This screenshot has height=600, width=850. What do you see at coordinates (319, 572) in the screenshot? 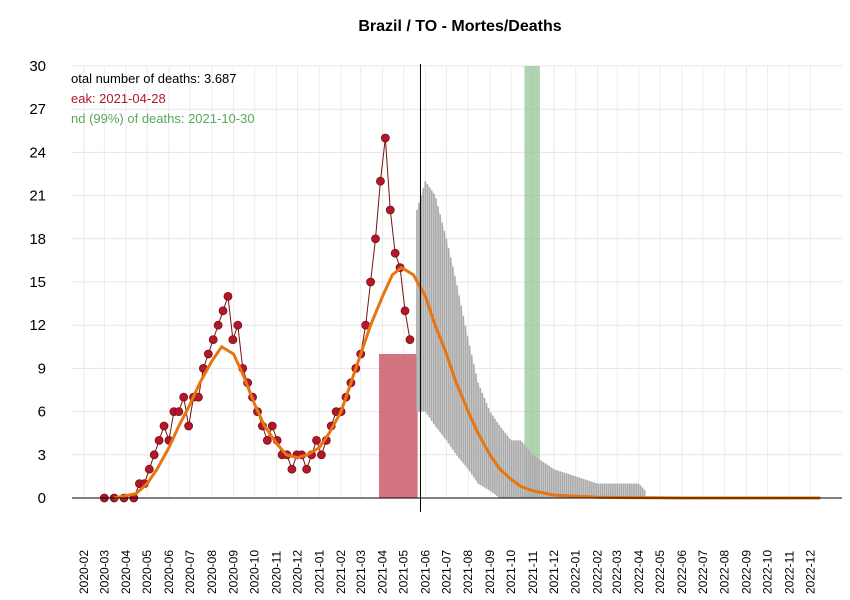
I see `x-tick-label: 2021-01` at bounding box center [319, 572].